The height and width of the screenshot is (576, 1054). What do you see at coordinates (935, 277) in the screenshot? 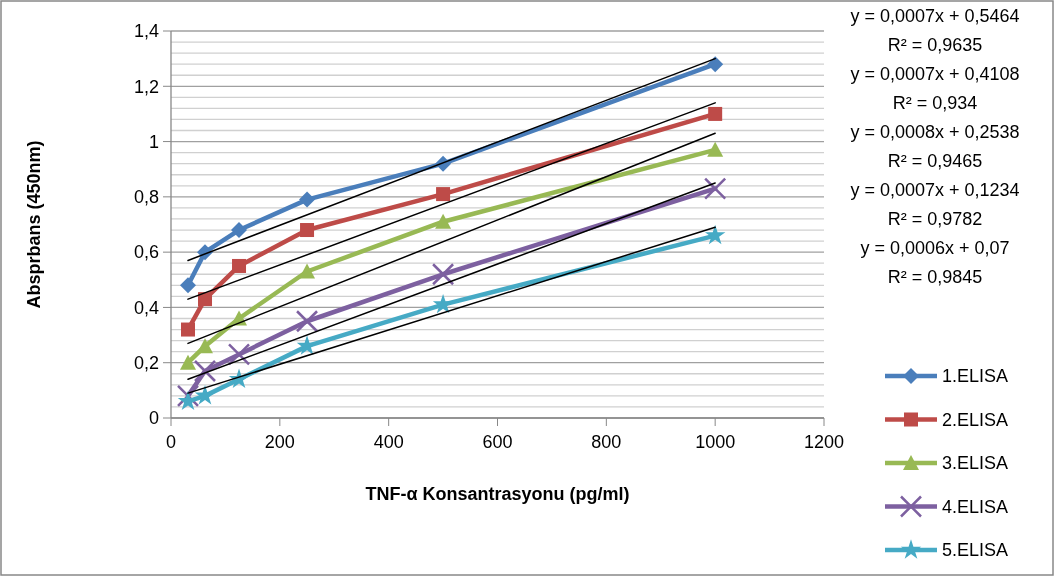
I see `text: R² = 0,9845` at bounding box center [935, 277].